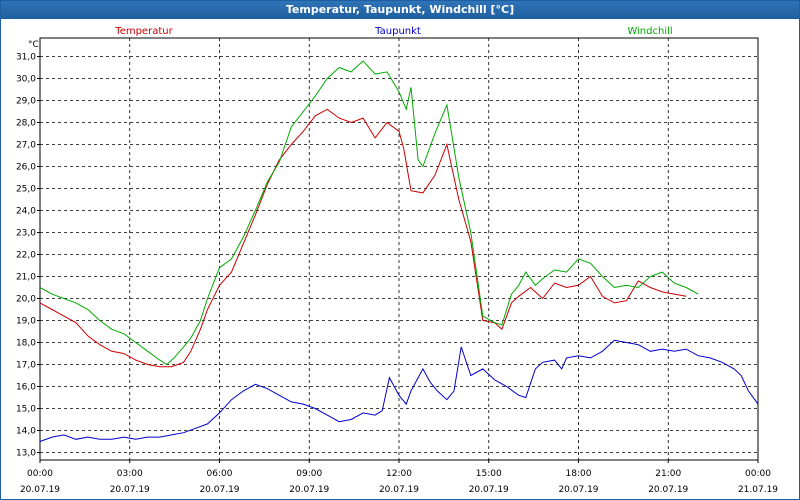 The width and height of the screenshot is (800, 500). I want to click on x-tick-date: 21.07.19, so click(758, 490).